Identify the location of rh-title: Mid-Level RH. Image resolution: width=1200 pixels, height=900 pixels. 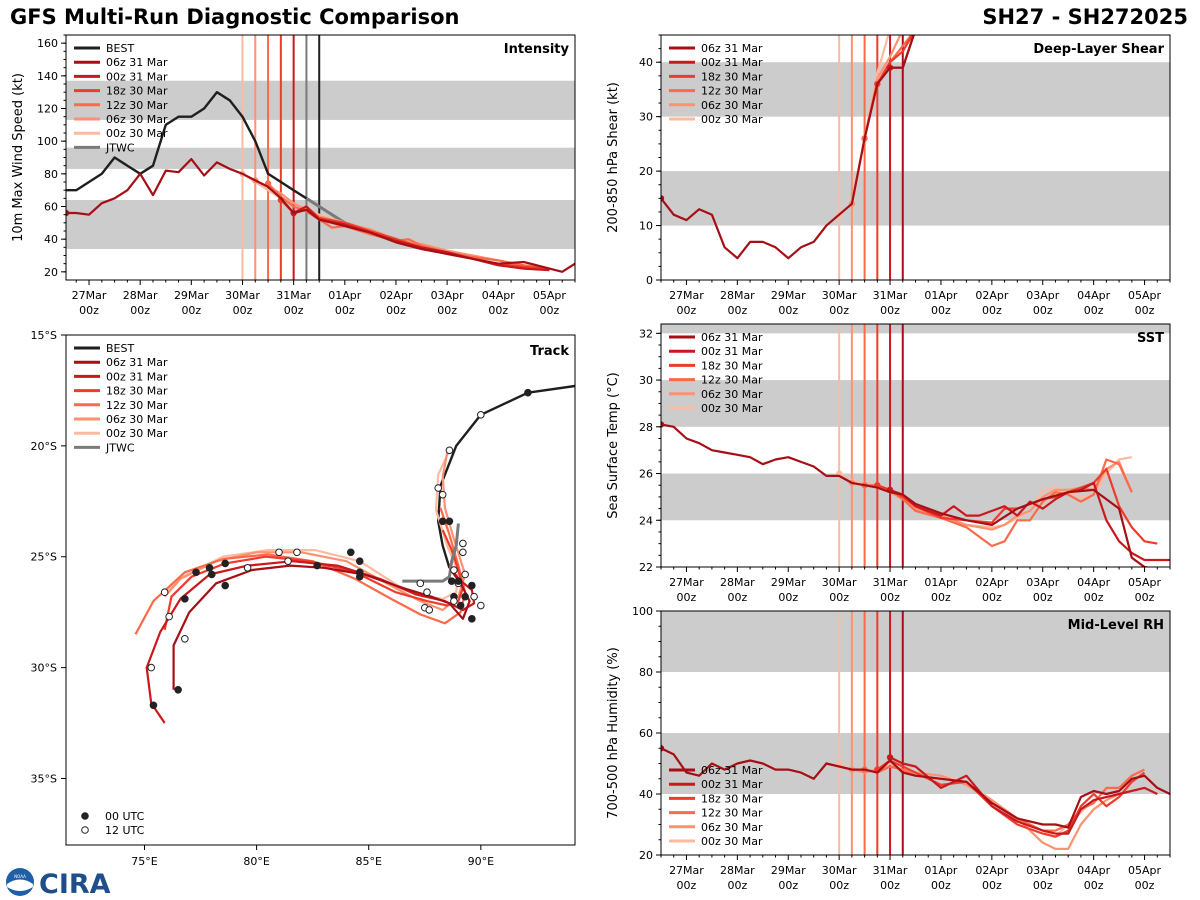
(1116, 625).